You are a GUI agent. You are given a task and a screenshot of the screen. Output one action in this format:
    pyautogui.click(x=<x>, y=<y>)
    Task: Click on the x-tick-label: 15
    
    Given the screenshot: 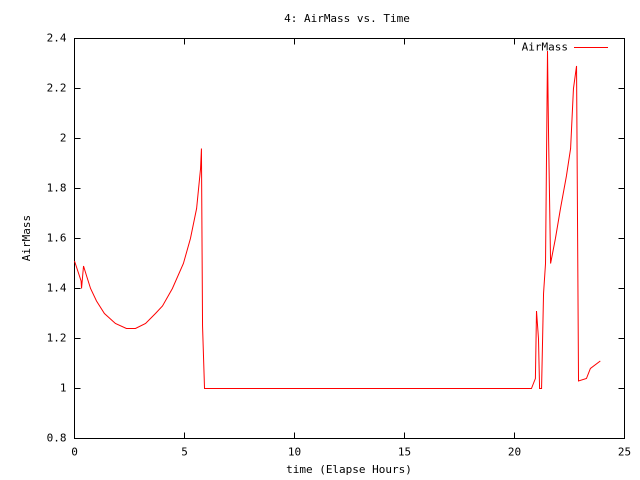 What is the action you would take?
    pyautogui.click(x=404, y=452)
    